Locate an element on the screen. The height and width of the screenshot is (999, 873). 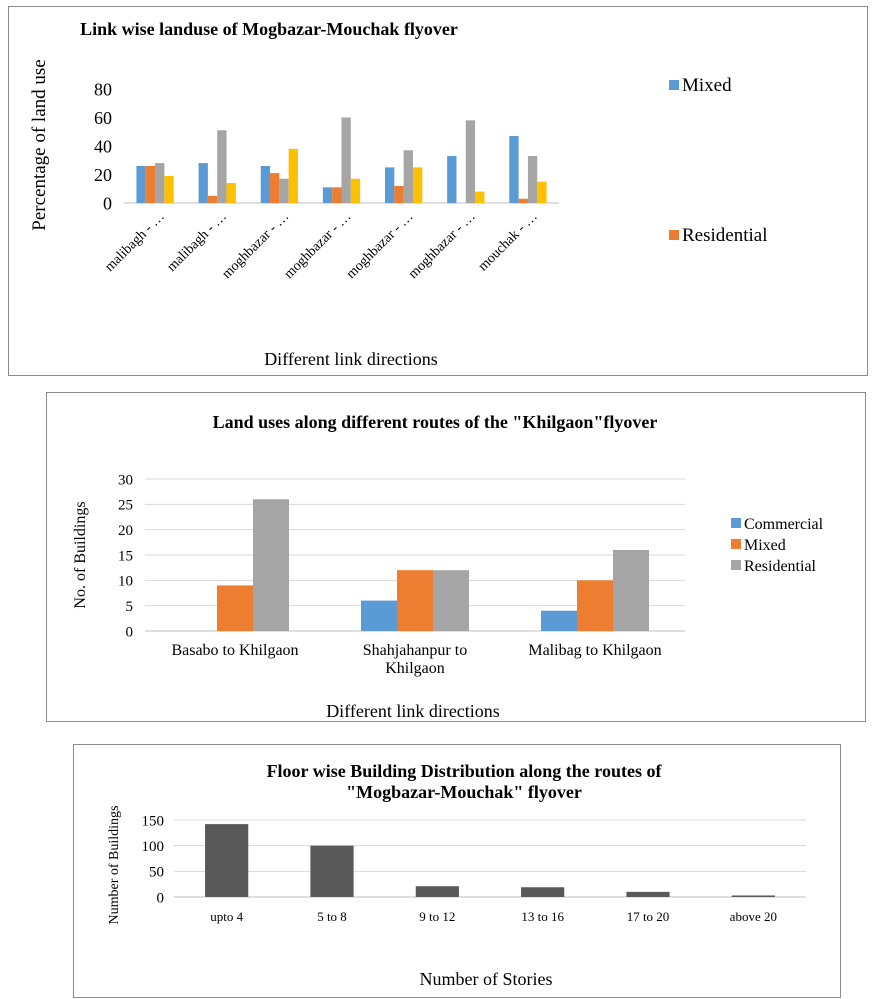
x-tick-label: 5 to 8 is located at coordinates (332, 916).